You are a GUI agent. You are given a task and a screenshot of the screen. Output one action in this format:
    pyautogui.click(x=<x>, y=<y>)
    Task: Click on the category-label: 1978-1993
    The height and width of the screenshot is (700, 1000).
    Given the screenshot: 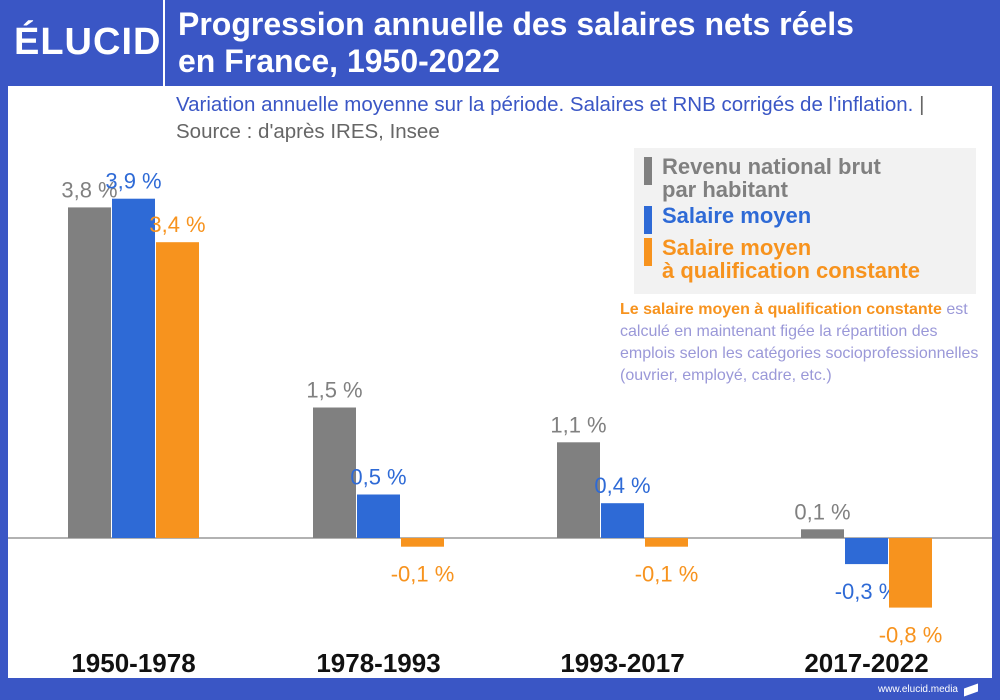 What is the action you would take?
    pyautogui.click(x=378, y=663)
    